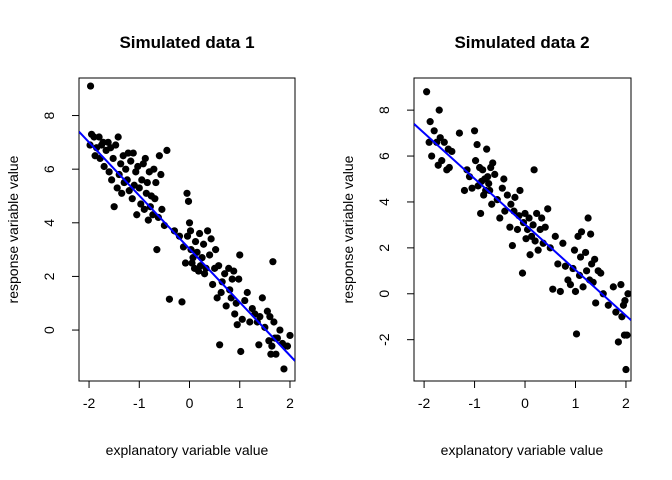  Describe the element at coordinates (348, 229) in the screenshot. I see `y-axis-label: response variable value` at that location.